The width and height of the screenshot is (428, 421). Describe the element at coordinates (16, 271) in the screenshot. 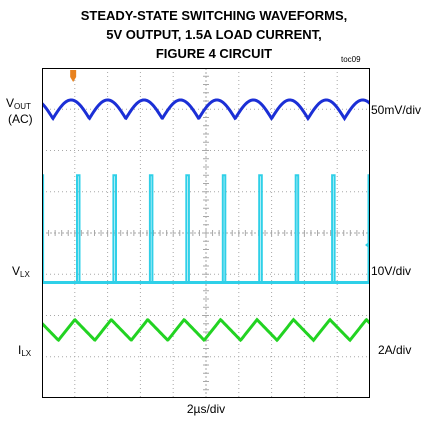

I see `vlx-label-main: V` at that location.